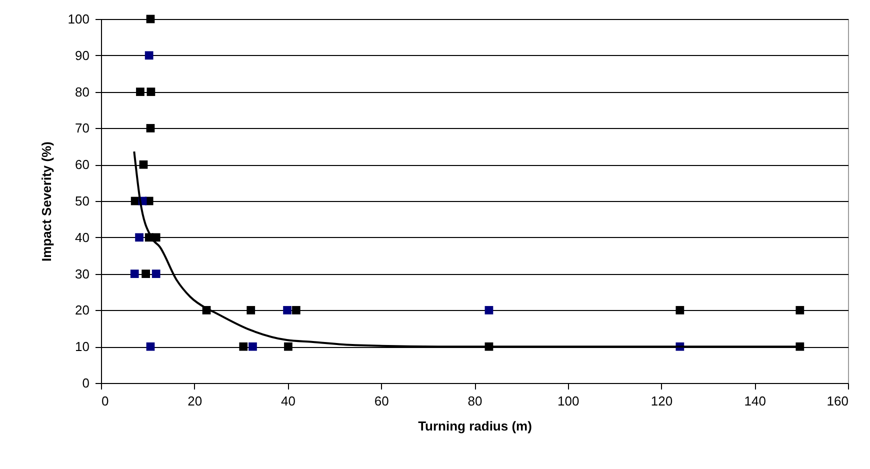 The height and width of the screenshot is (469, 870). What do you see at coordinates (82, 310) in the screenshot?
I see `y-tick-label: 20` at bounding box center [82, 310].